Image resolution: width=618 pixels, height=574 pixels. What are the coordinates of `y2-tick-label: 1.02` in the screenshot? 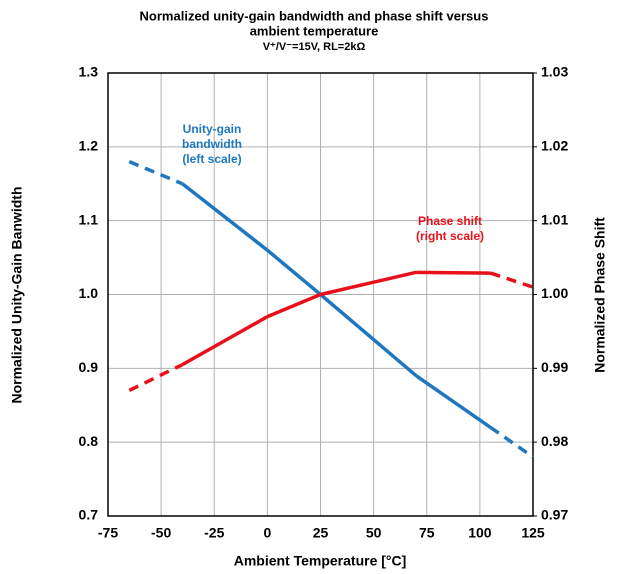 It's located at (554, 146).